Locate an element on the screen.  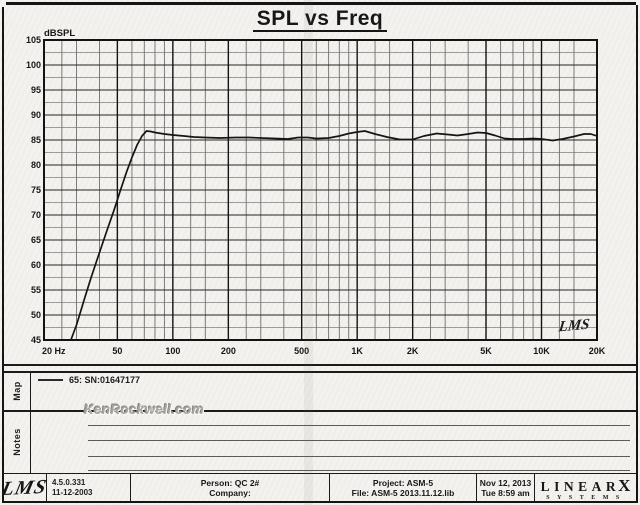
legend-entry: 65: SN:01647177 is located at coordinates (89, 380).